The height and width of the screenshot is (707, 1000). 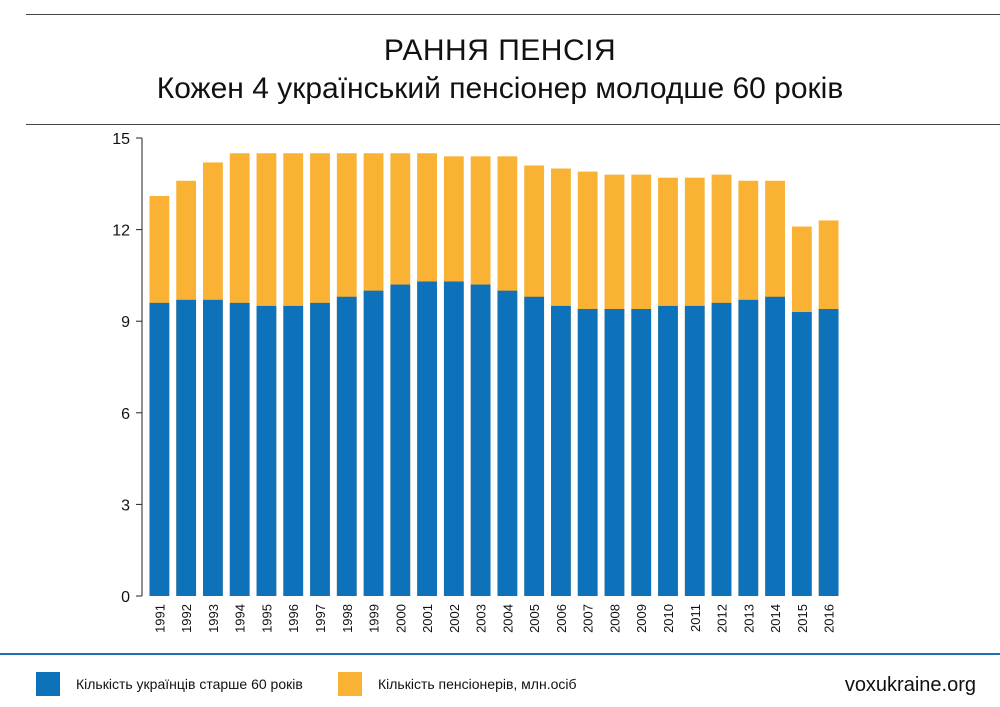 I want to click on legend-item-blue: Кількість українців старше 60 років, so click(x=169, y=684).